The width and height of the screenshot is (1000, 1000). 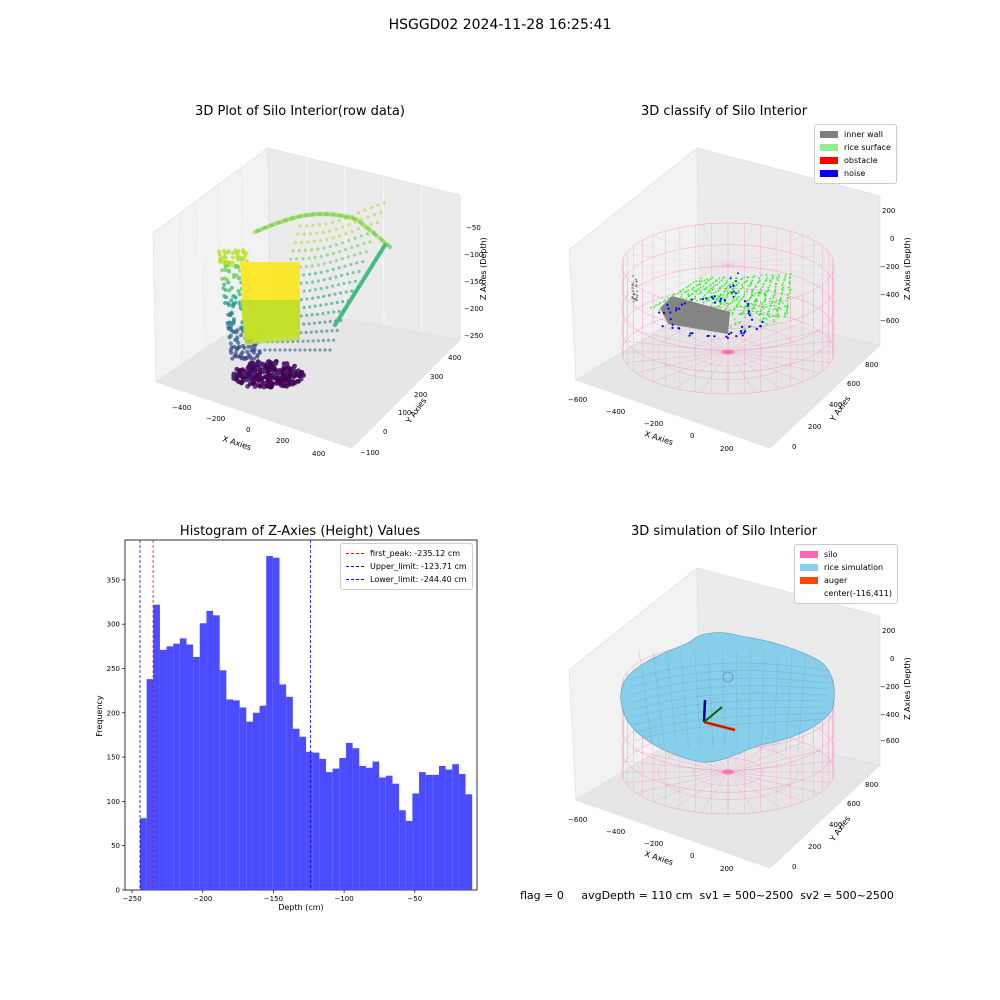 I want to click on classify-plot-title: 3D classify of Silo Interior, so click(x=724, y=111).